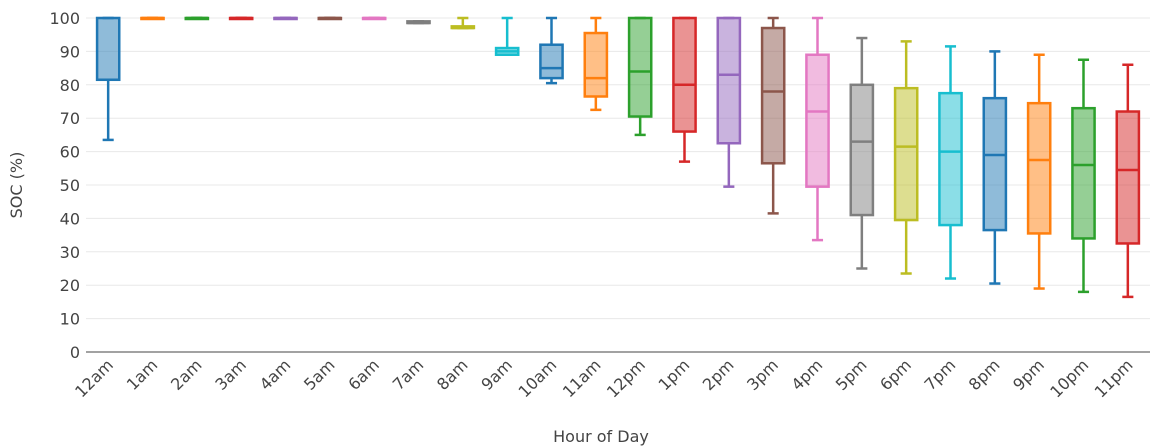 Image resolution: width=1150 pixels, height=448 pixels. I want to click on x-tick-label: 12am, so click(94, 378).